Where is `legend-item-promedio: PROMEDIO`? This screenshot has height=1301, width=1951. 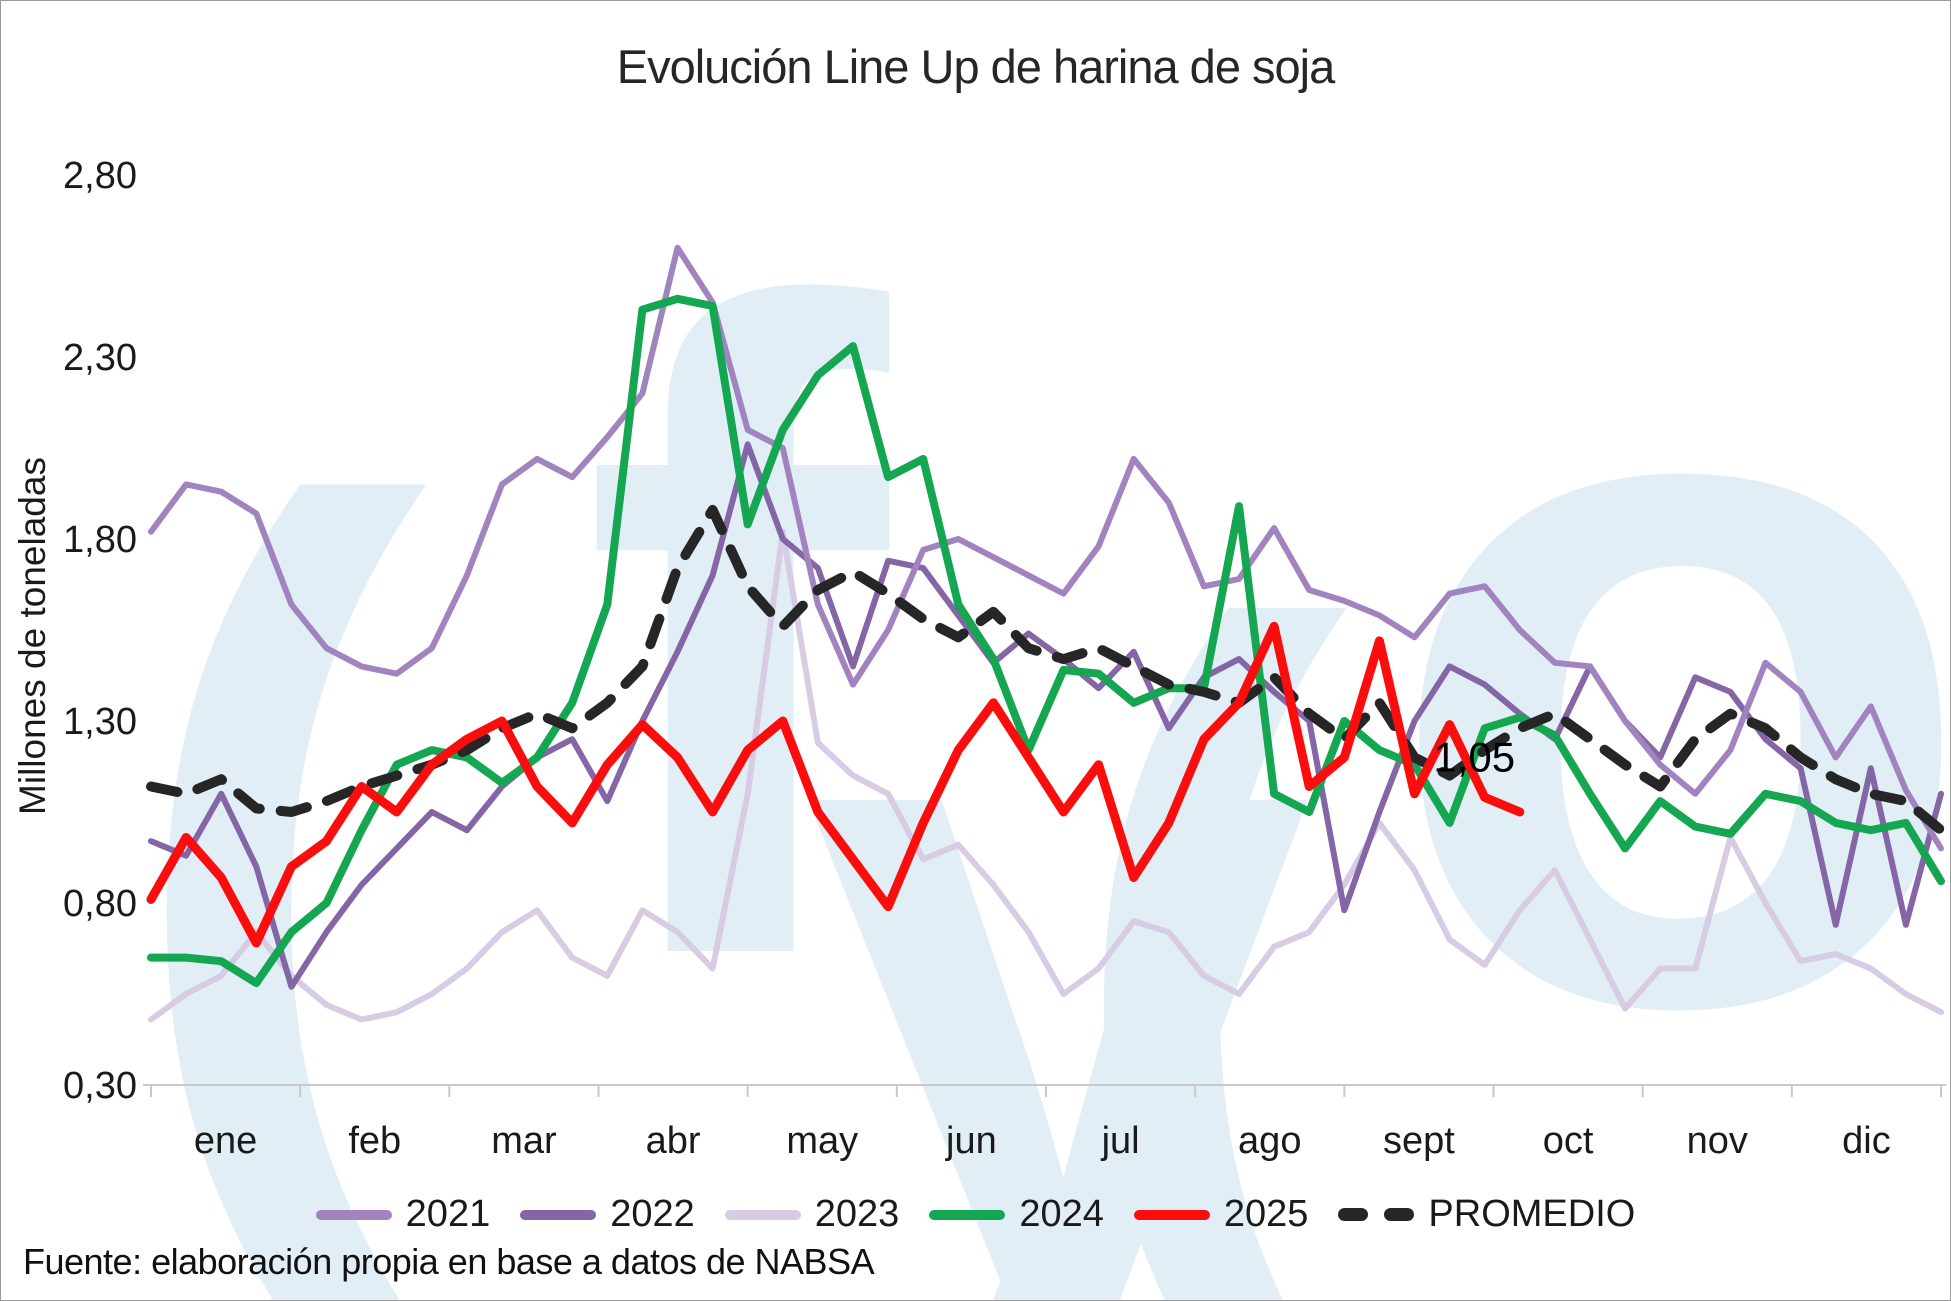 legend-item-promedio: PROMEDIO is located at coordinates (1486, 1214).